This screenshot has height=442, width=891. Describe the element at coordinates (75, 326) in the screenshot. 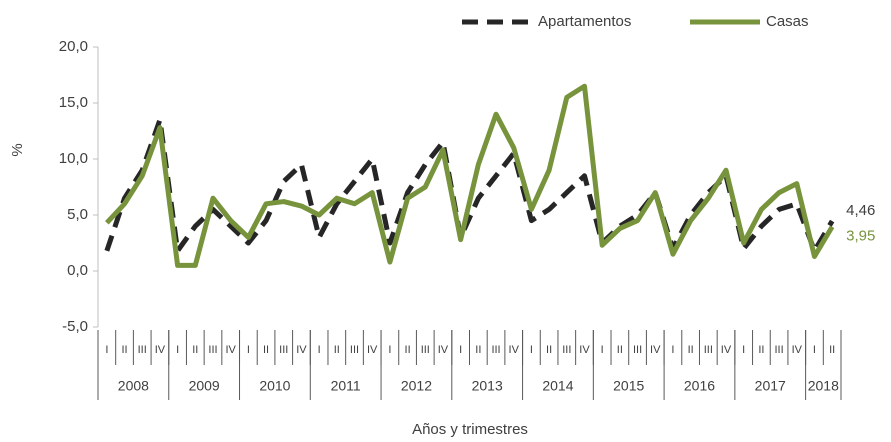

I see `y-tick-label: -5,0` at that location.